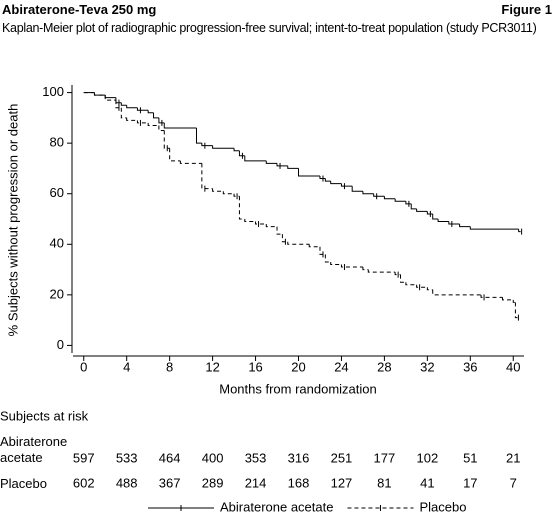 The width and height of the screenshot is (556, 518). I want to click on x-tick-label: 8, so click(169, 366).